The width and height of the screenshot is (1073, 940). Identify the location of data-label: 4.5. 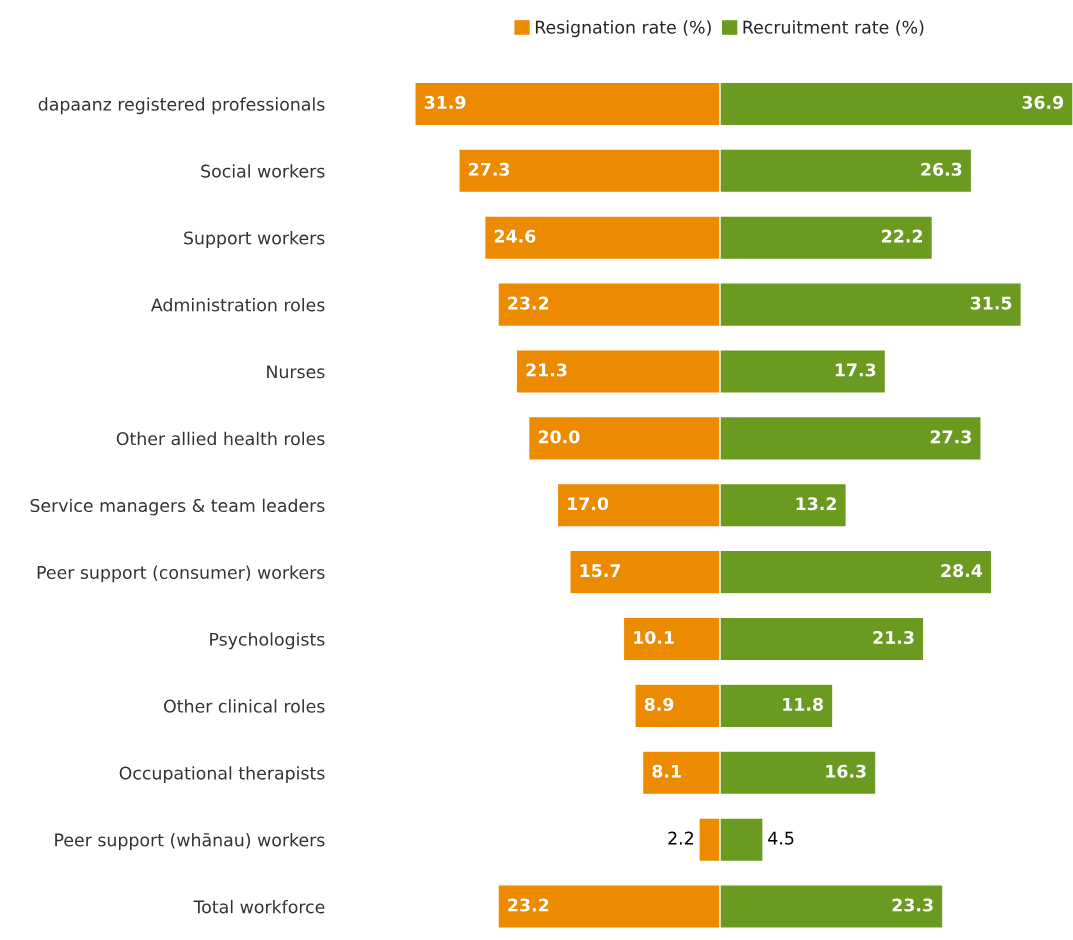
(781, 838).